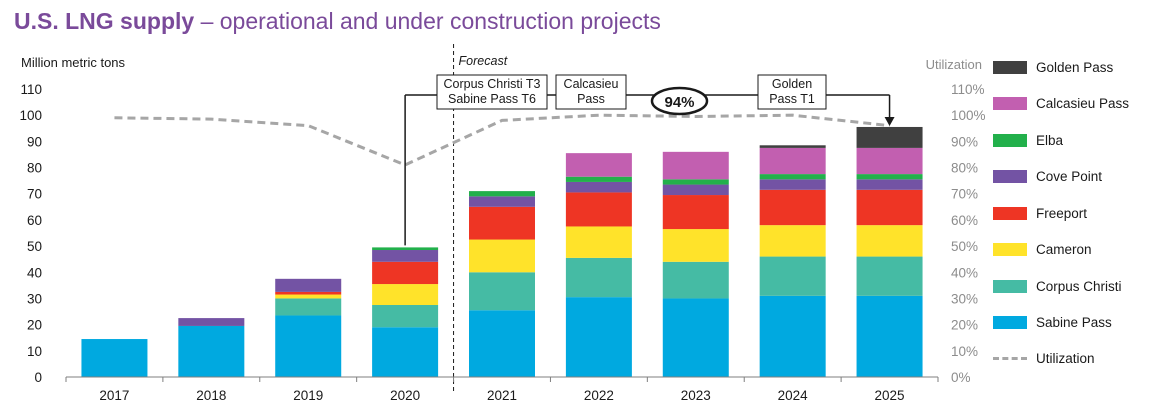  I want to click on annotation-corpus-sabine-box, so click(492, 92).